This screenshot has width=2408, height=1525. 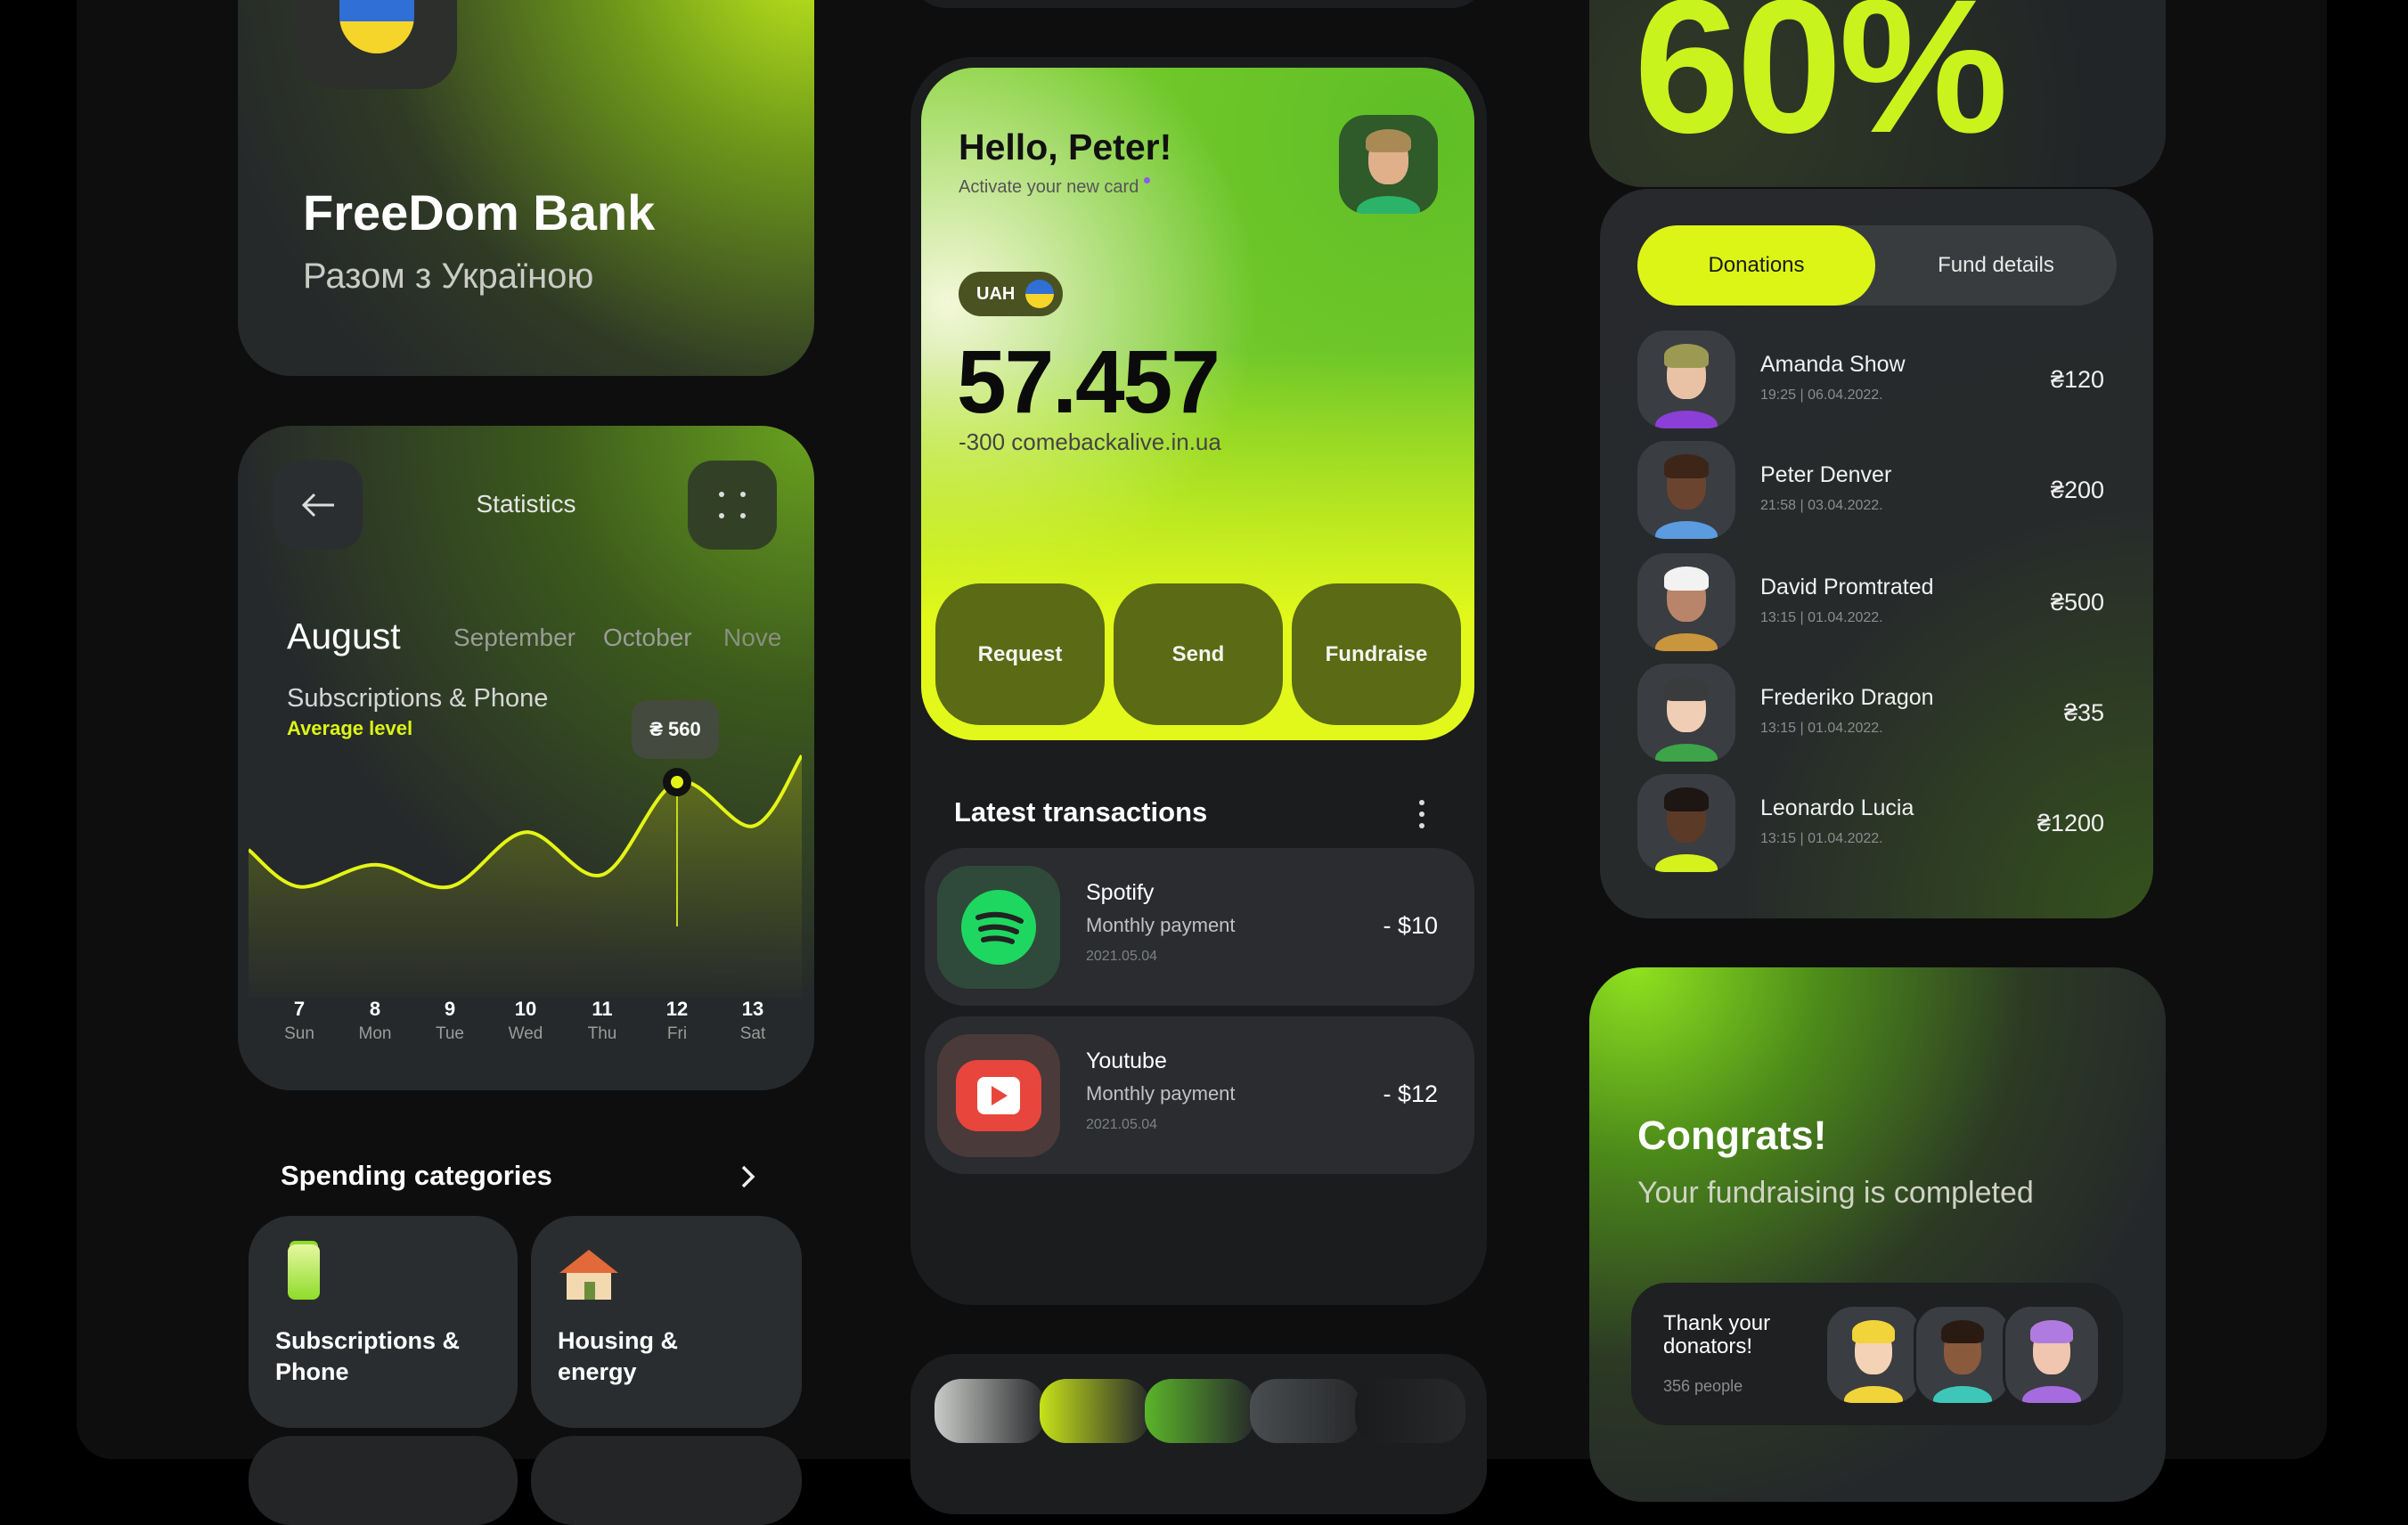 What do you see at coordinates (1120, 893) in the screenshot?
I see `transaction-name: Spotify` at bounding box center [1120, 893].